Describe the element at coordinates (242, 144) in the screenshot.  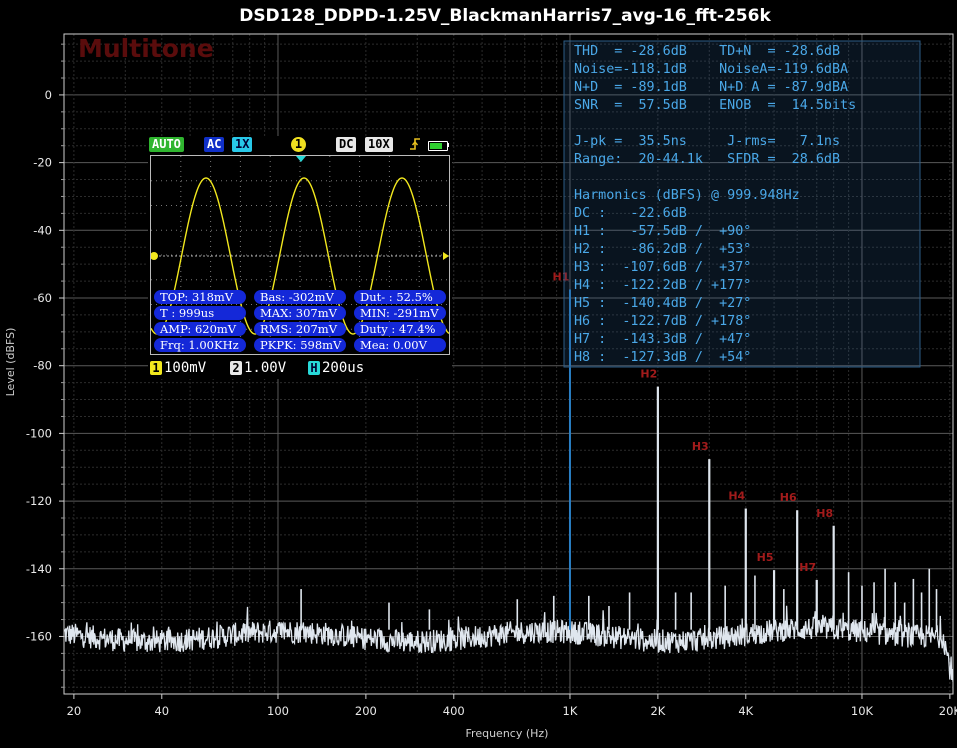
I see `scope-probe-badge: 1X` at that location.